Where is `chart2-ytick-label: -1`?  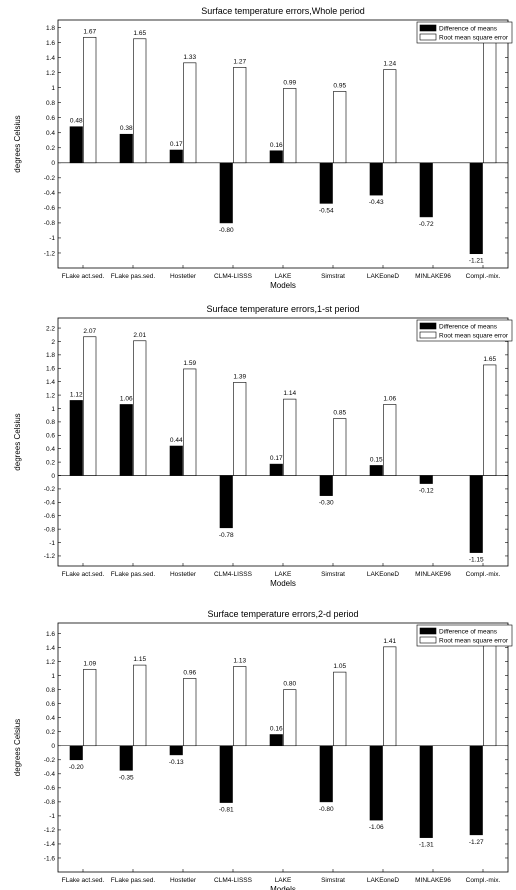 chart2-ytick-label: -1 is located at coordinates (52, 543).